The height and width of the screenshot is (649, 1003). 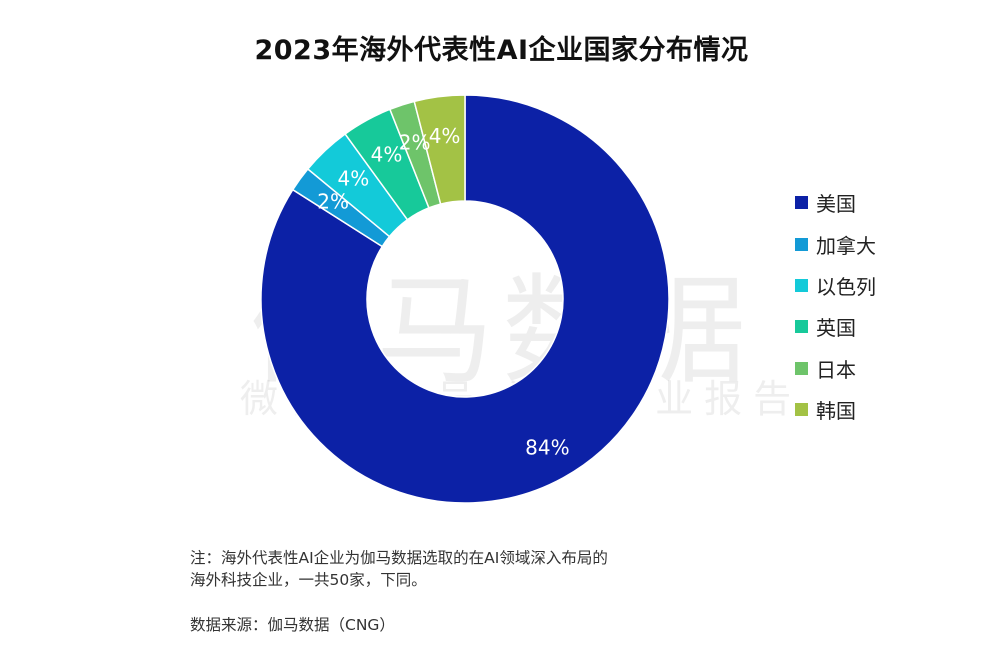 I want to click on legend-label: 英国, so click(x=836, y=328).